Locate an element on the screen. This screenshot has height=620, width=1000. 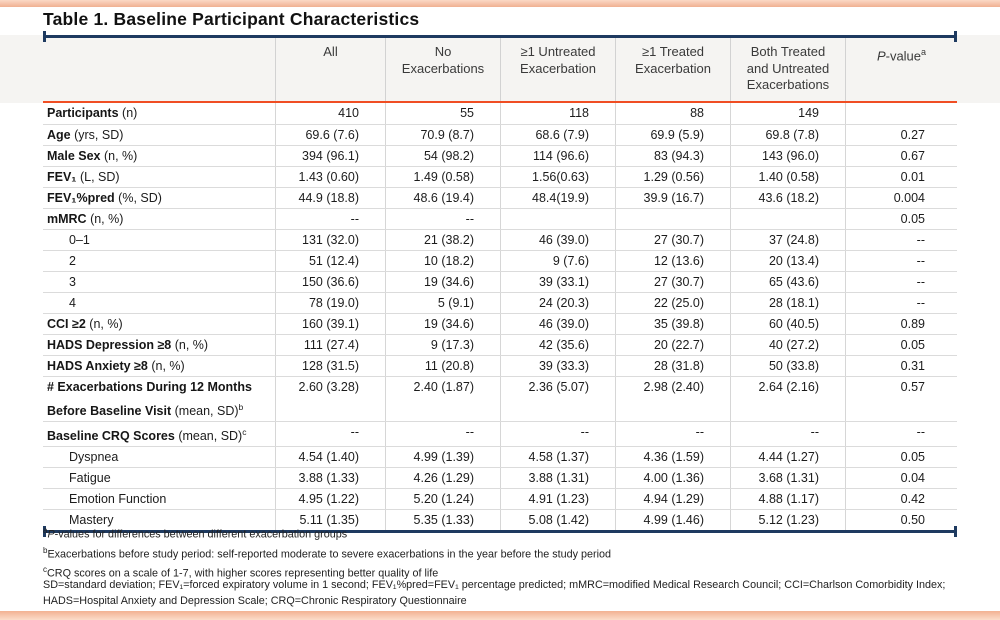
cell: 65 (43.6) is located at coordinates (787, 281).